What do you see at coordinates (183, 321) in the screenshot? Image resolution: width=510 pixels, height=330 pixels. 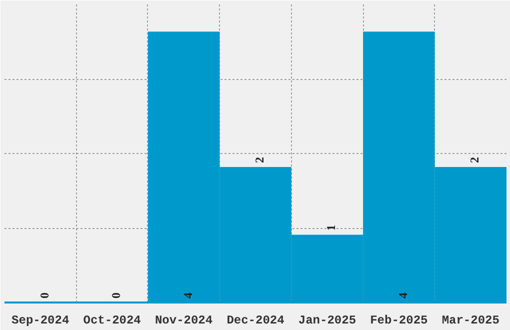 I see `x-tick-label: Nov-2024` at bounding box center [183, 321].